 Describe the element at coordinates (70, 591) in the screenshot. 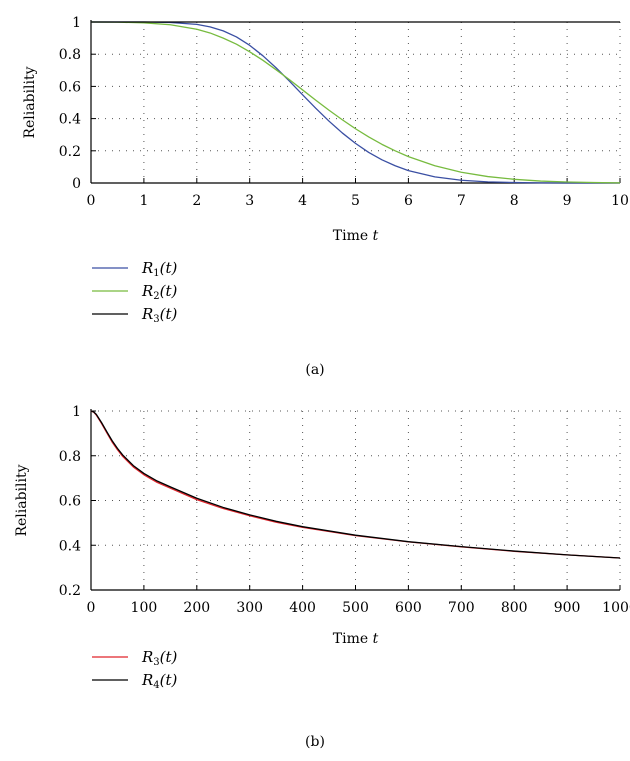

I see `panel-b-y-tick-label: 0.2` at that location.